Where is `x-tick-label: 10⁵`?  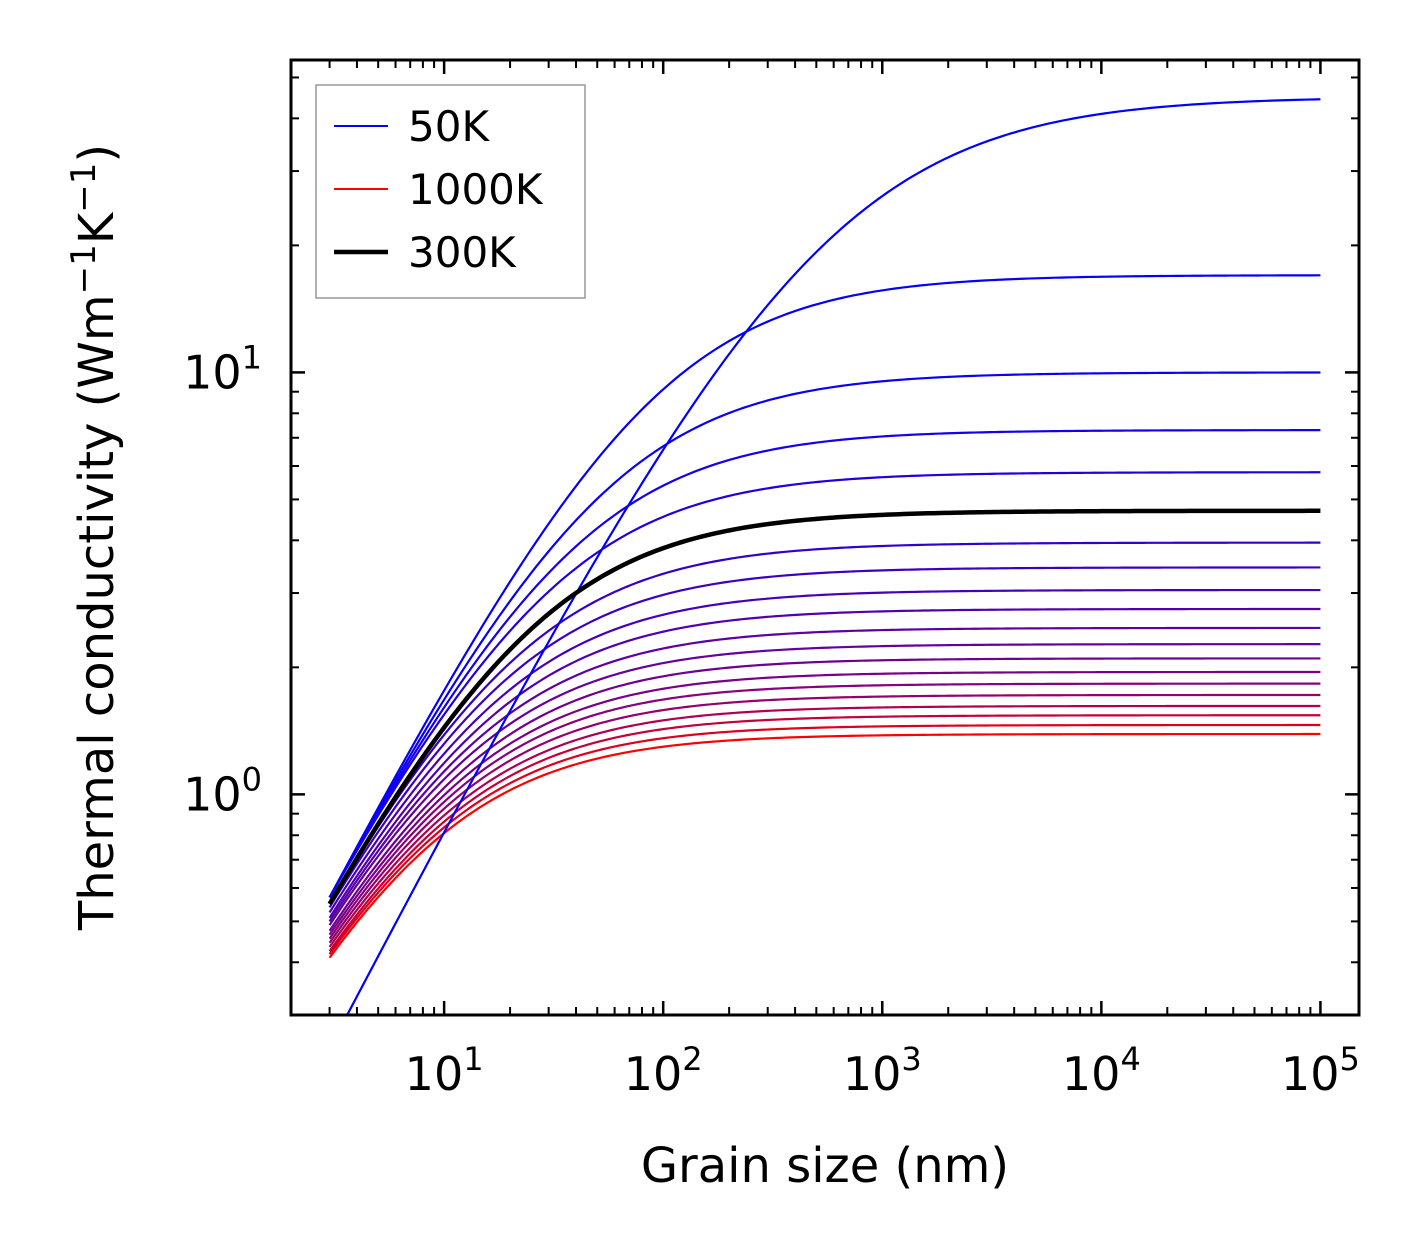
x-tick-label: 10⁵ is located at coordinates (1320, 1070).